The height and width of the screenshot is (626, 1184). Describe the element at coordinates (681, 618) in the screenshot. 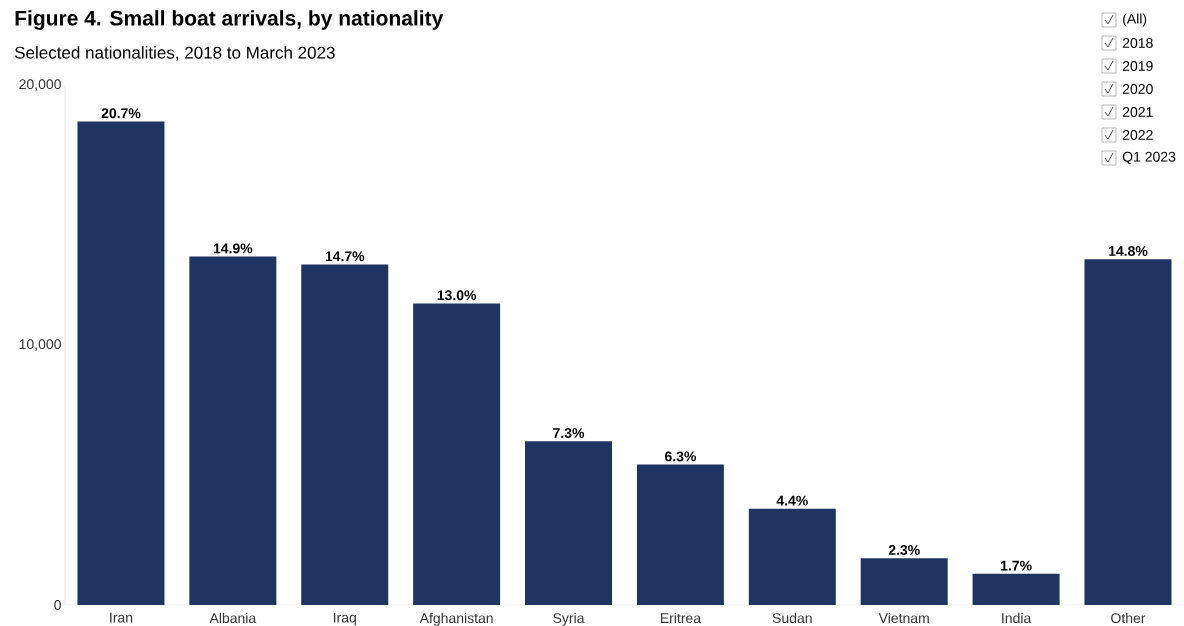

I see `x-tick-label: Eritrea` at that location.